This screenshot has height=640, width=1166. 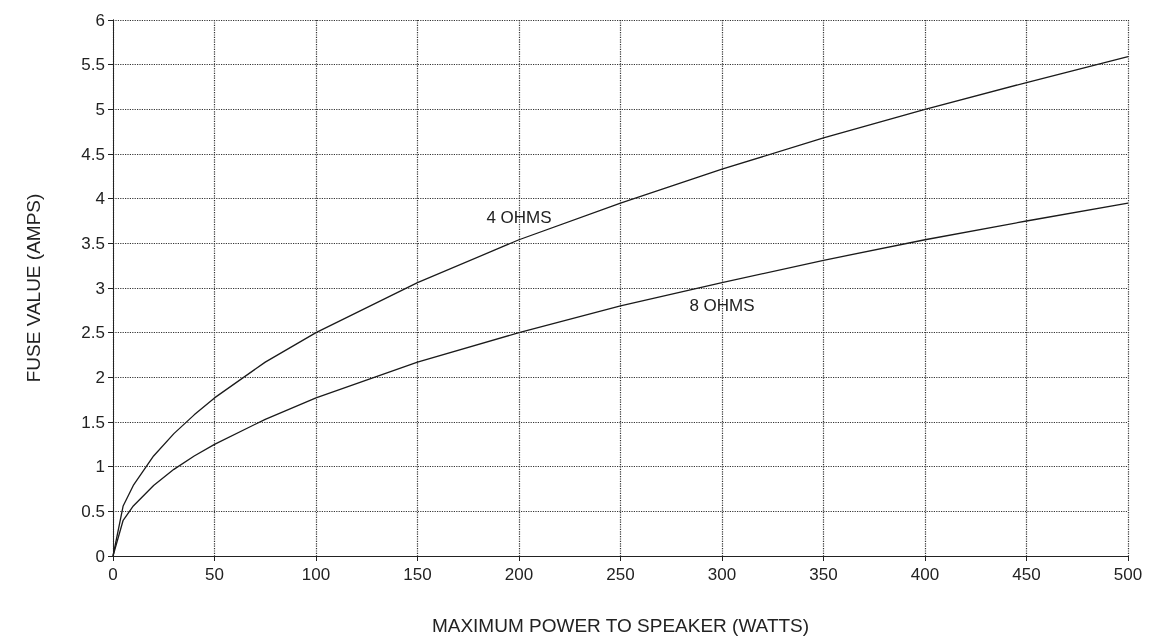 What do you see at coordinates (417, 574) in the screenshot?
I see `x-tick-label: 150` at bounding box center [417, 574].